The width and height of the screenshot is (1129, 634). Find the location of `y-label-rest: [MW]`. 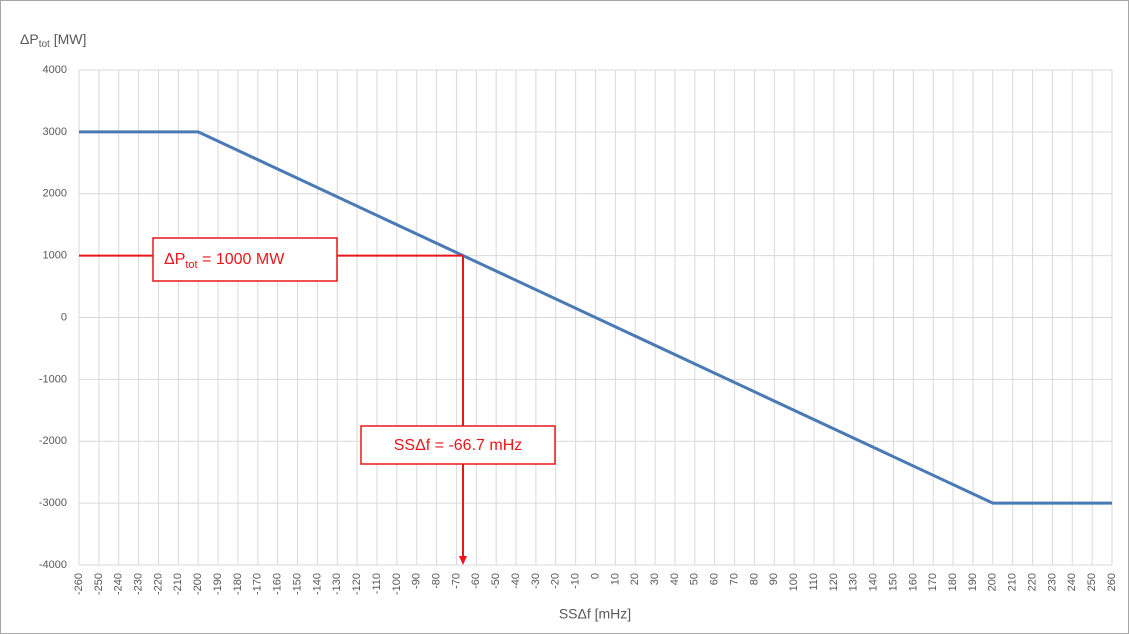

y-label-rest: [MW] is located at coordinates (68, 39).